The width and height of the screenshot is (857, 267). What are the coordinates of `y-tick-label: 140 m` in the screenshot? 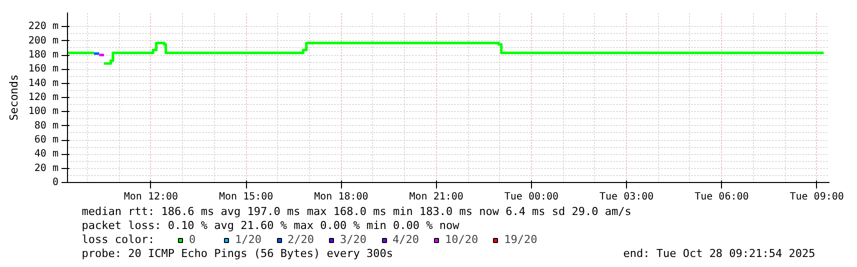 It's located at (43, 83).